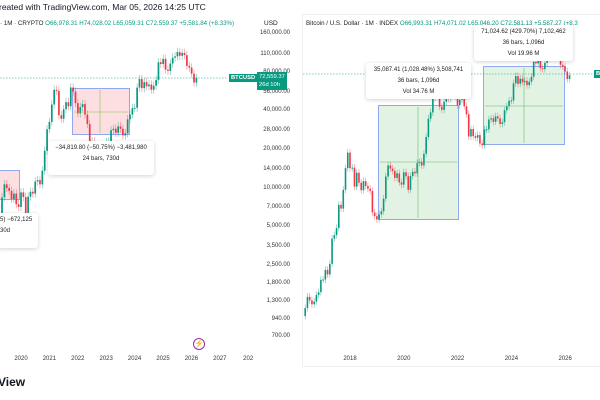 The width and height of the screenshot is (600, 400). Describe the element at coordinates (271, 23) in the screenshot. I see `currency-label: USD` at that location.